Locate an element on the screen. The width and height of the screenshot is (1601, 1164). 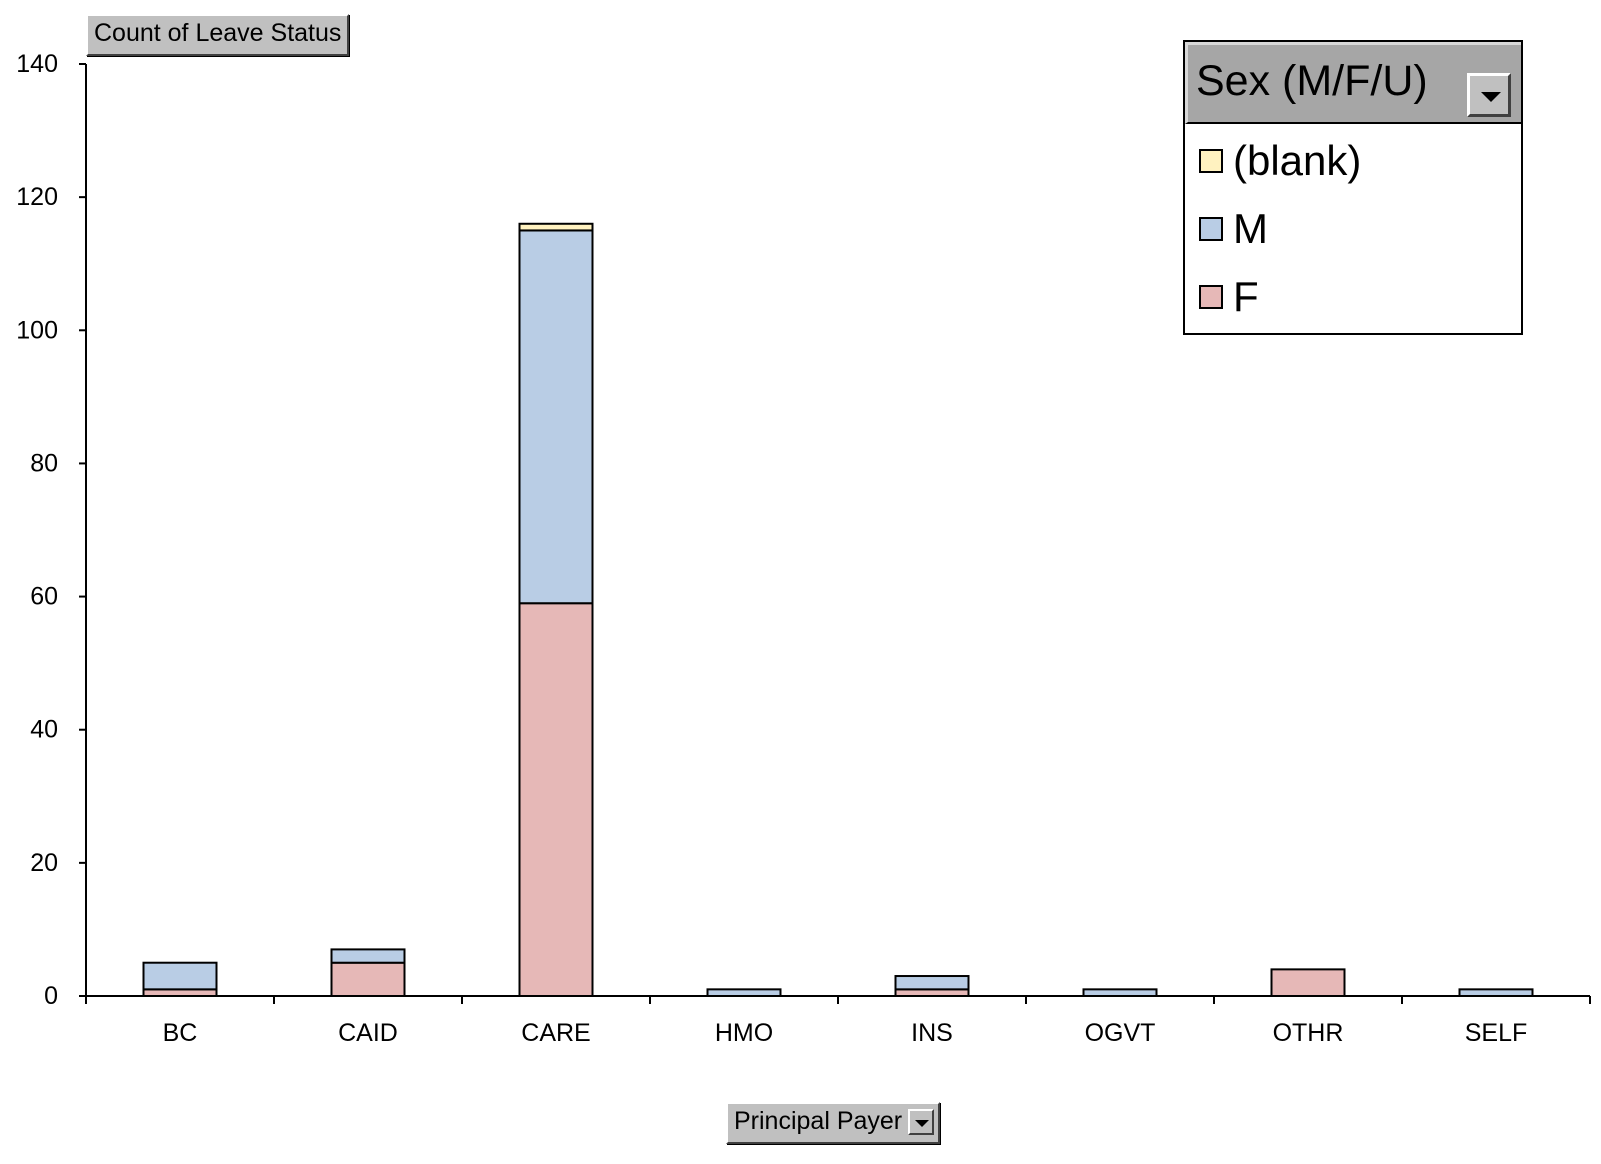
legend-item: (blank) is located at coordinates (1280, 160).